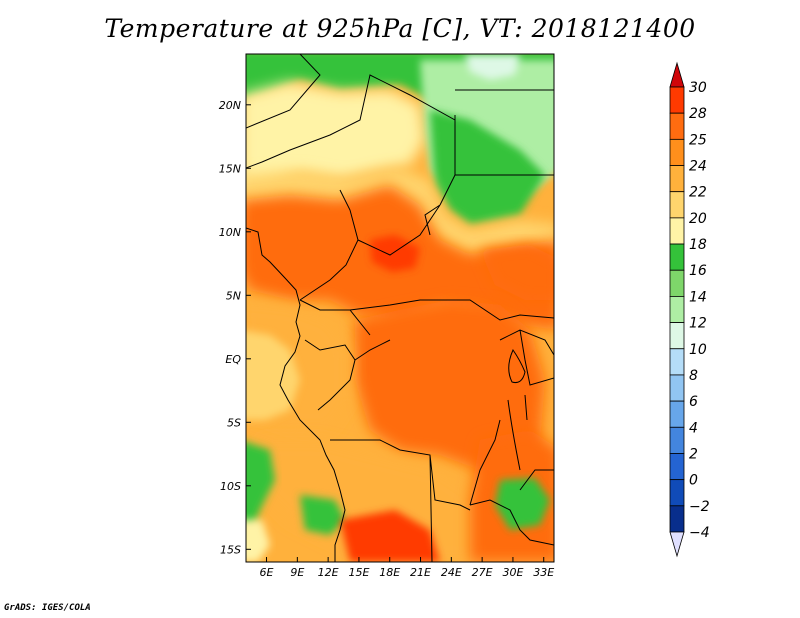 This screenshot has height=618, width=800. I want to click on region-east-africa-hot, so click(517, 272).